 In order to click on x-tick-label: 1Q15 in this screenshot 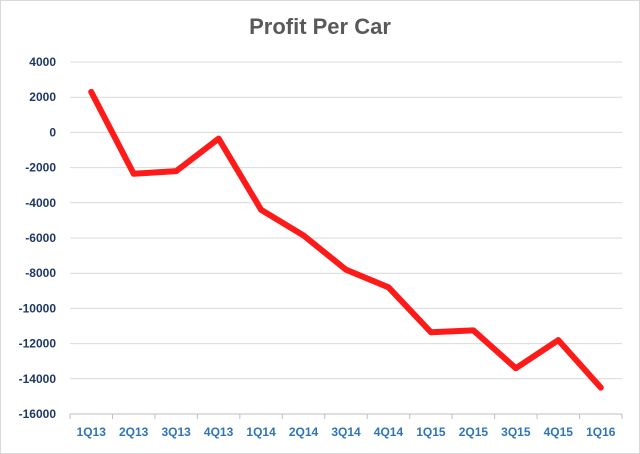, I will do `click(431, 432)`.